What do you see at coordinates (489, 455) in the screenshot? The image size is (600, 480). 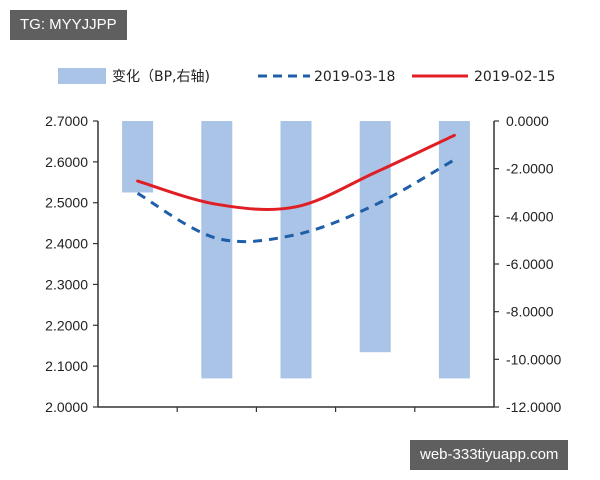 I see `watermark-bottom: web-333tiyuapp.com` at bounding box center [489, 455].